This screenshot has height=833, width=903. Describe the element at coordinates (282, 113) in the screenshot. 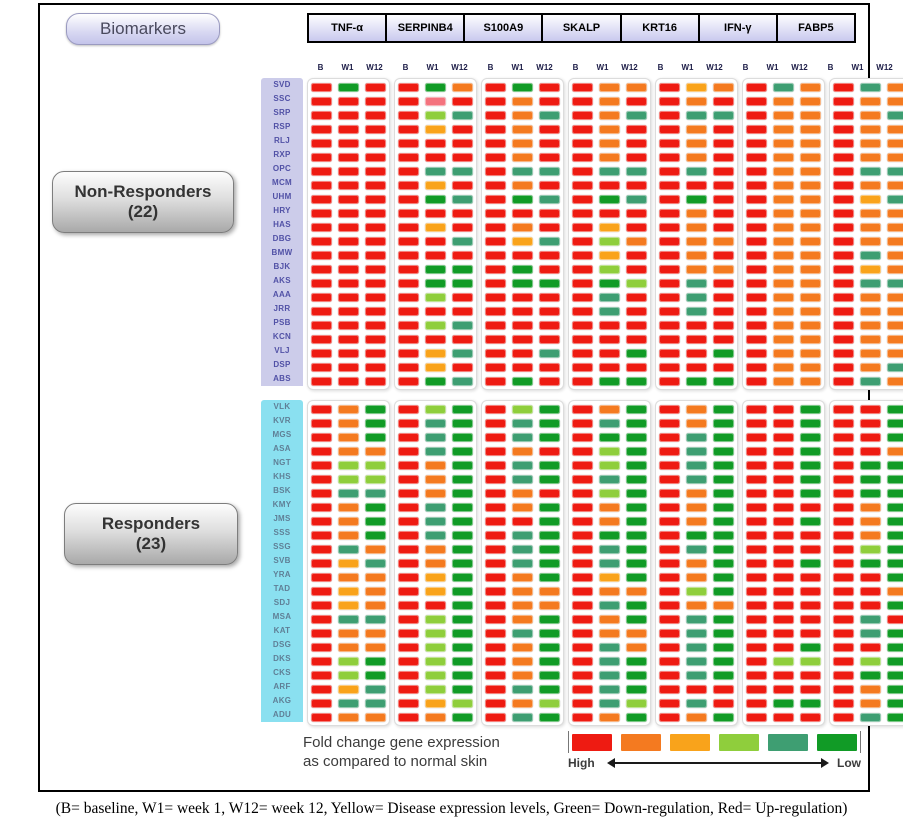

I see `patient-id: SRP` at that location.